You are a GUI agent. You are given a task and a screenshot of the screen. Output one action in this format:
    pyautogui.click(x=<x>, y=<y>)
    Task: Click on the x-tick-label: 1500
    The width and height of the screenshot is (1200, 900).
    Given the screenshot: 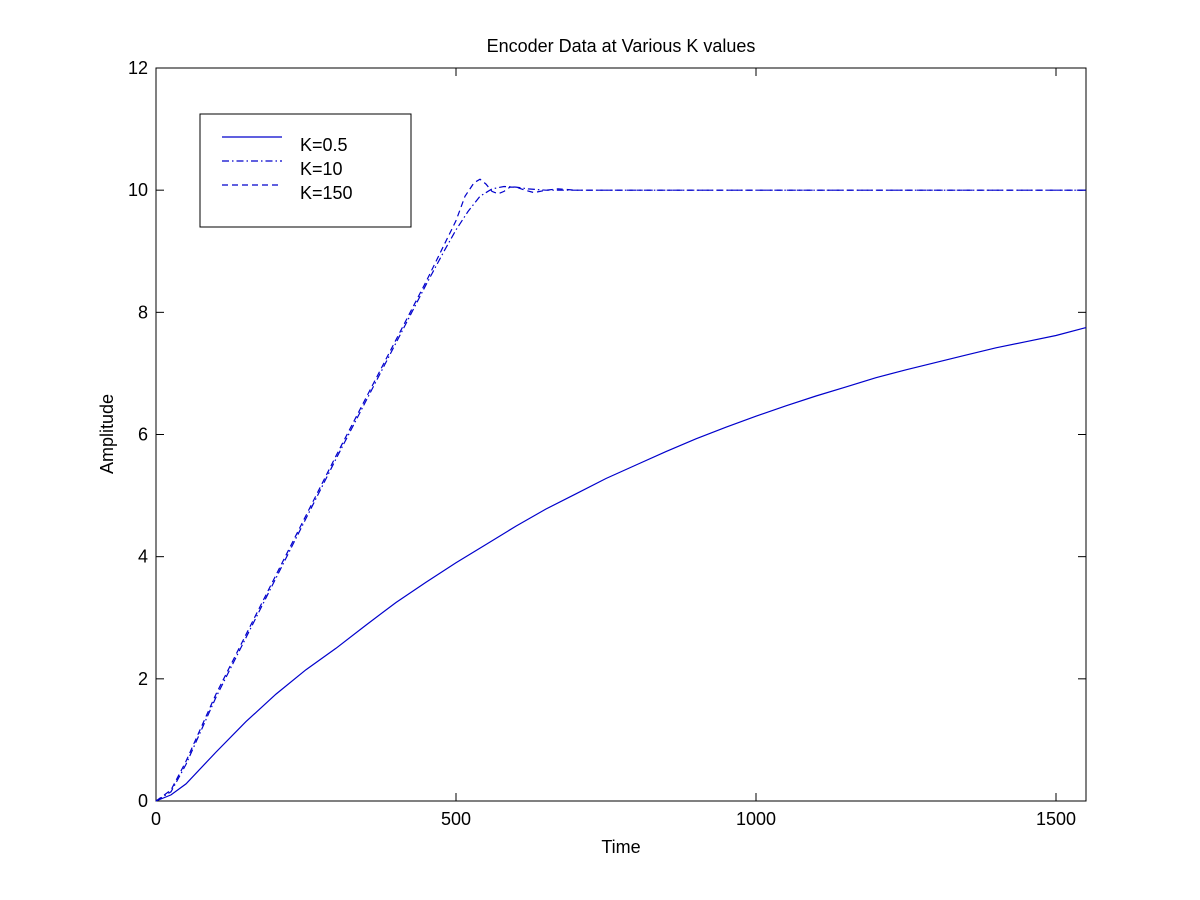 What is the action you would take?
    pyautogui.click(x=1056, y=819)
    